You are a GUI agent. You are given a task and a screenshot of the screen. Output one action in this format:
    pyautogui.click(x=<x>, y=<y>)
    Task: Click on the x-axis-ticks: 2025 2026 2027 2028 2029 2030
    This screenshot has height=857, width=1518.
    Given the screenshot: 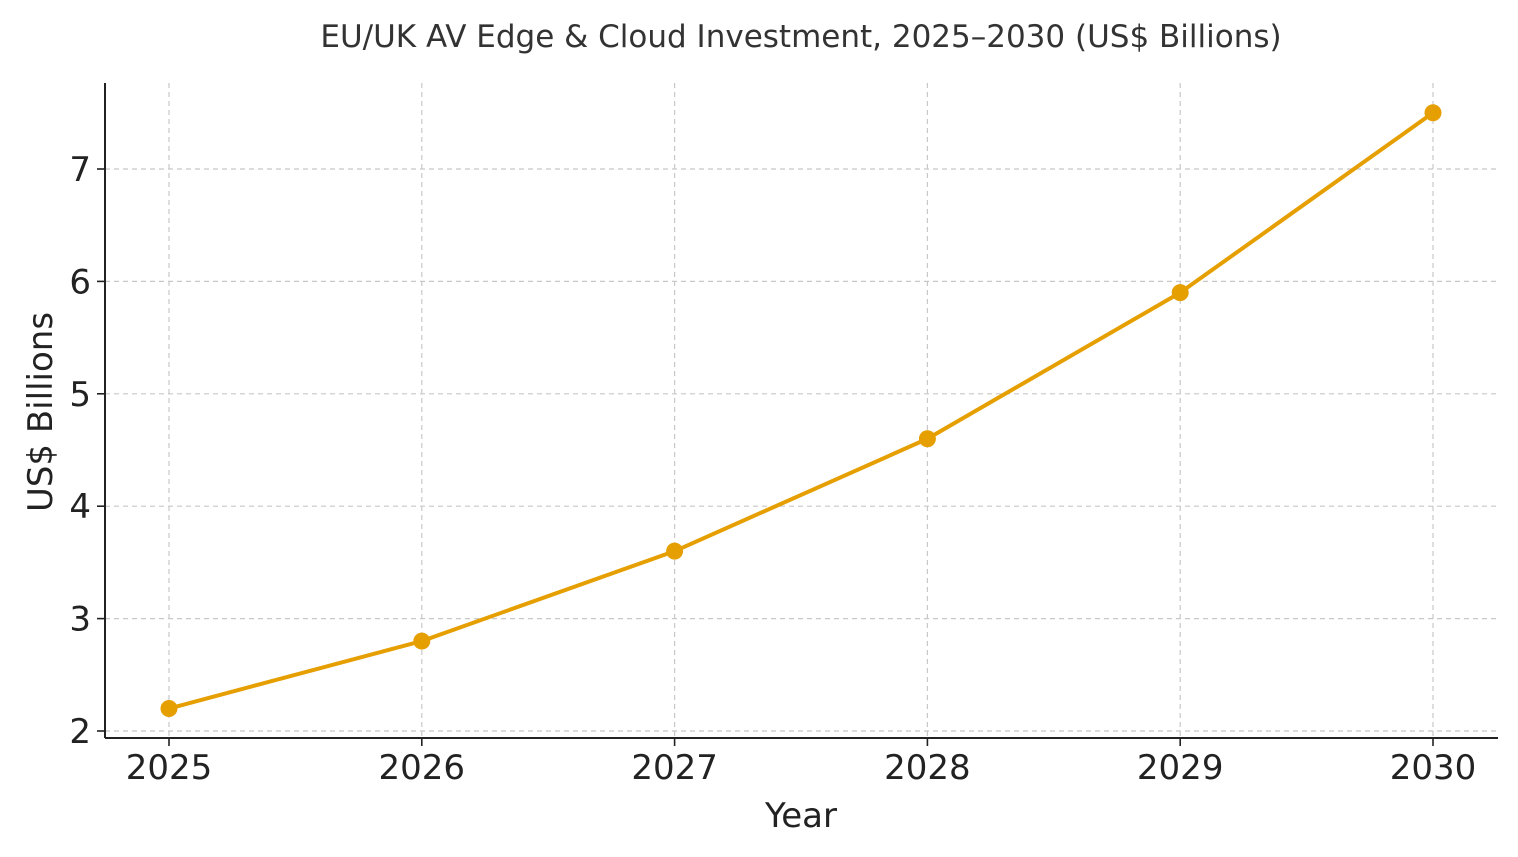 What is the action you would take?
    pyautogui.click(x=801, y=763)
    